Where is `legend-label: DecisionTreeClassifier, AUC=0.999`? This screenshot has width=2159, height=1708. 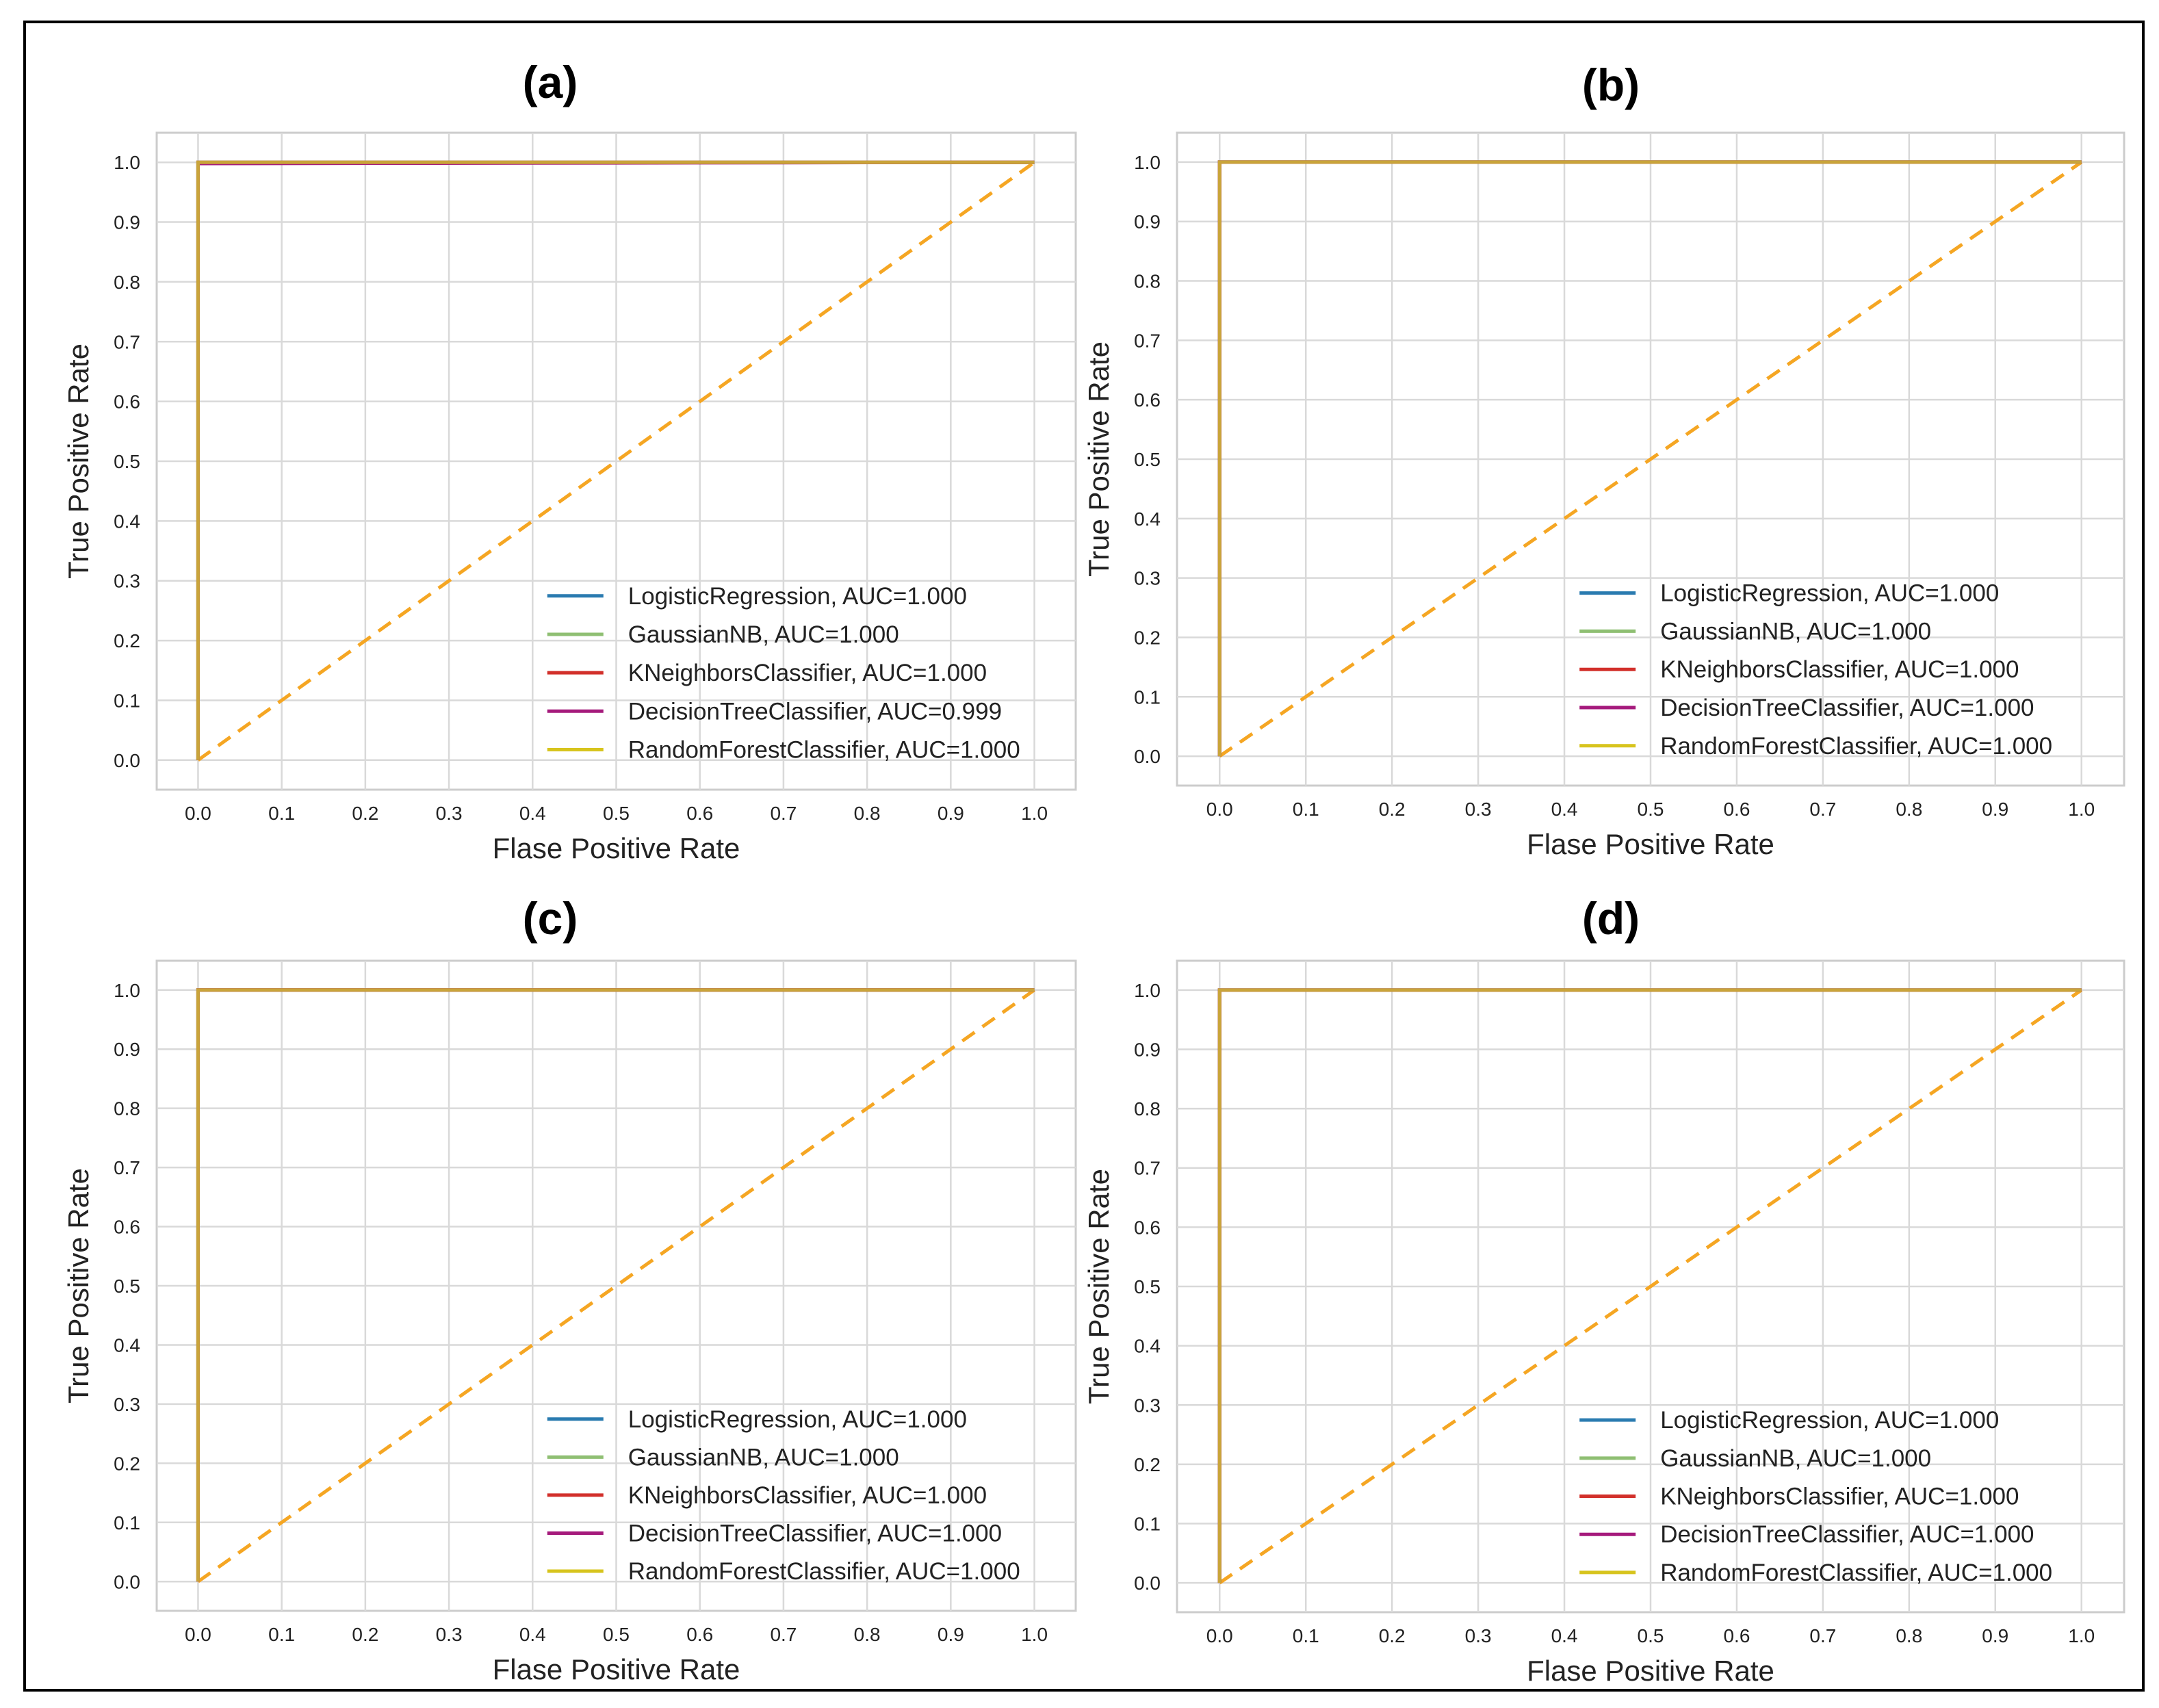 legend-label: DecisionTreeClassifier, AUC=0.999 is located at coordinates (815, 712).